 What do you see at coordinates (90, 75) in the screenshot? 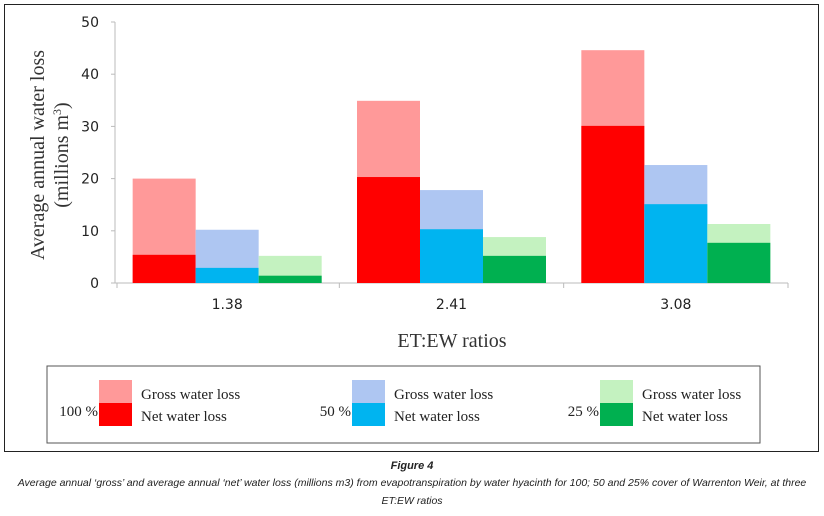
I see `y-tick-label: 40` at bounding box center [90, 75].